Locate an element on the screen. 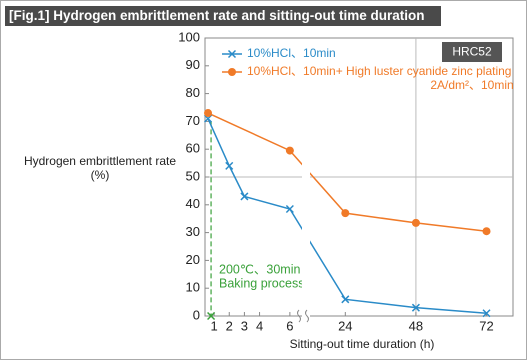 Image resolution: width=527 pixels, height=360 pixels. x-axis-label: Sitting-out time duration (h) is located at coordinates (362, 344).